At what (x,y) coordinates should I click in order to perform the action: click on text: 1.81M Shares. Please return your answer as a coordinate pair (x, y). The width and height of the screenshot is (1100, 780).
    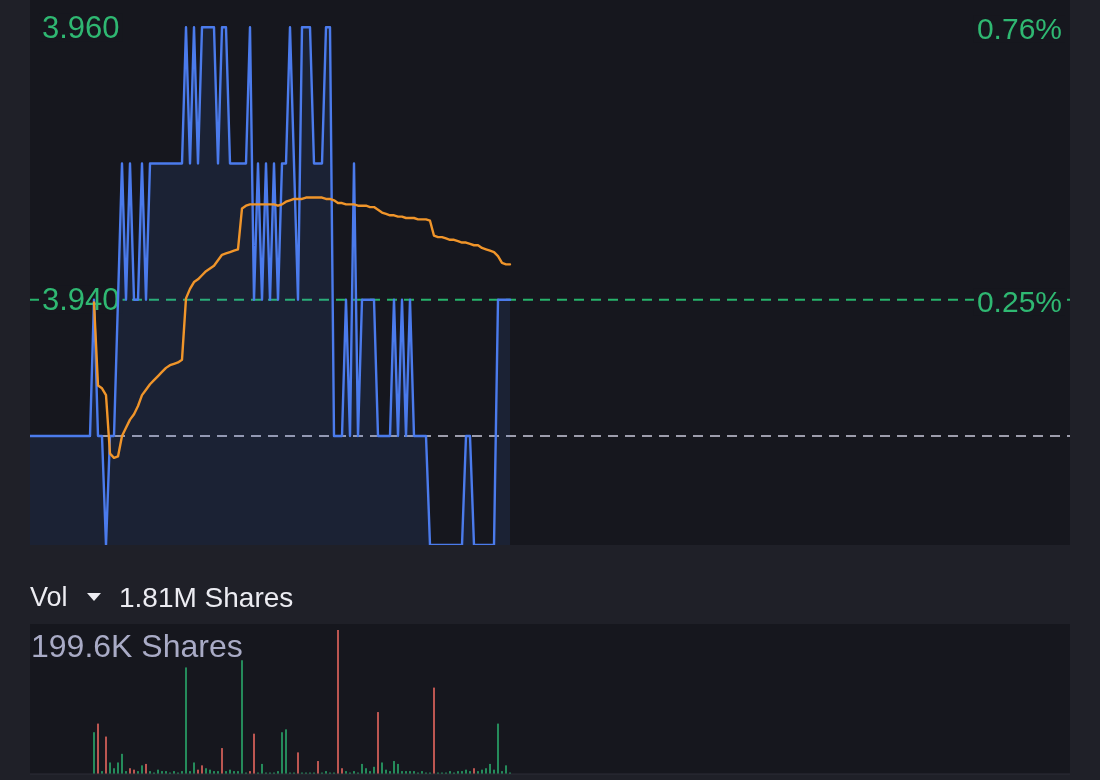
    Looking at the image, I should click on (206, 597).